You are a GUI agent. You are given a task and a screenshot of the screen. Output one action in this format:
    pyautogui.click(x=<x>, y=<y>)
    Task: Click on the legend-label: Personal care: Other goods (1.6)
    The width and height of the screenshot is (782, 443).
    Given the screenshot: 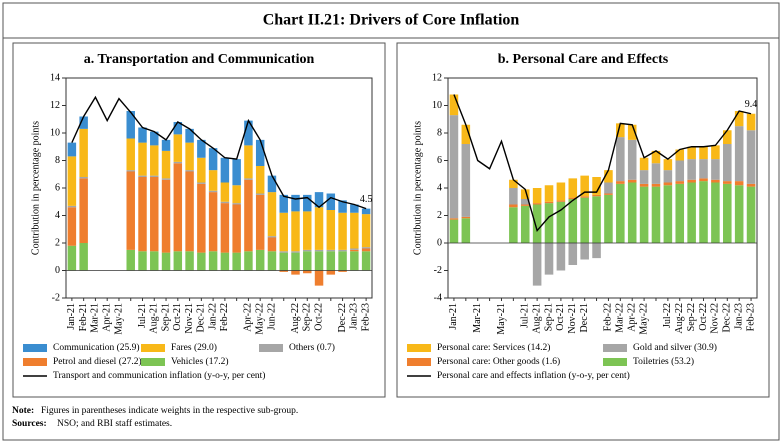 What is the action you would take?
    pyautogui.click(x=498, y=361)
    